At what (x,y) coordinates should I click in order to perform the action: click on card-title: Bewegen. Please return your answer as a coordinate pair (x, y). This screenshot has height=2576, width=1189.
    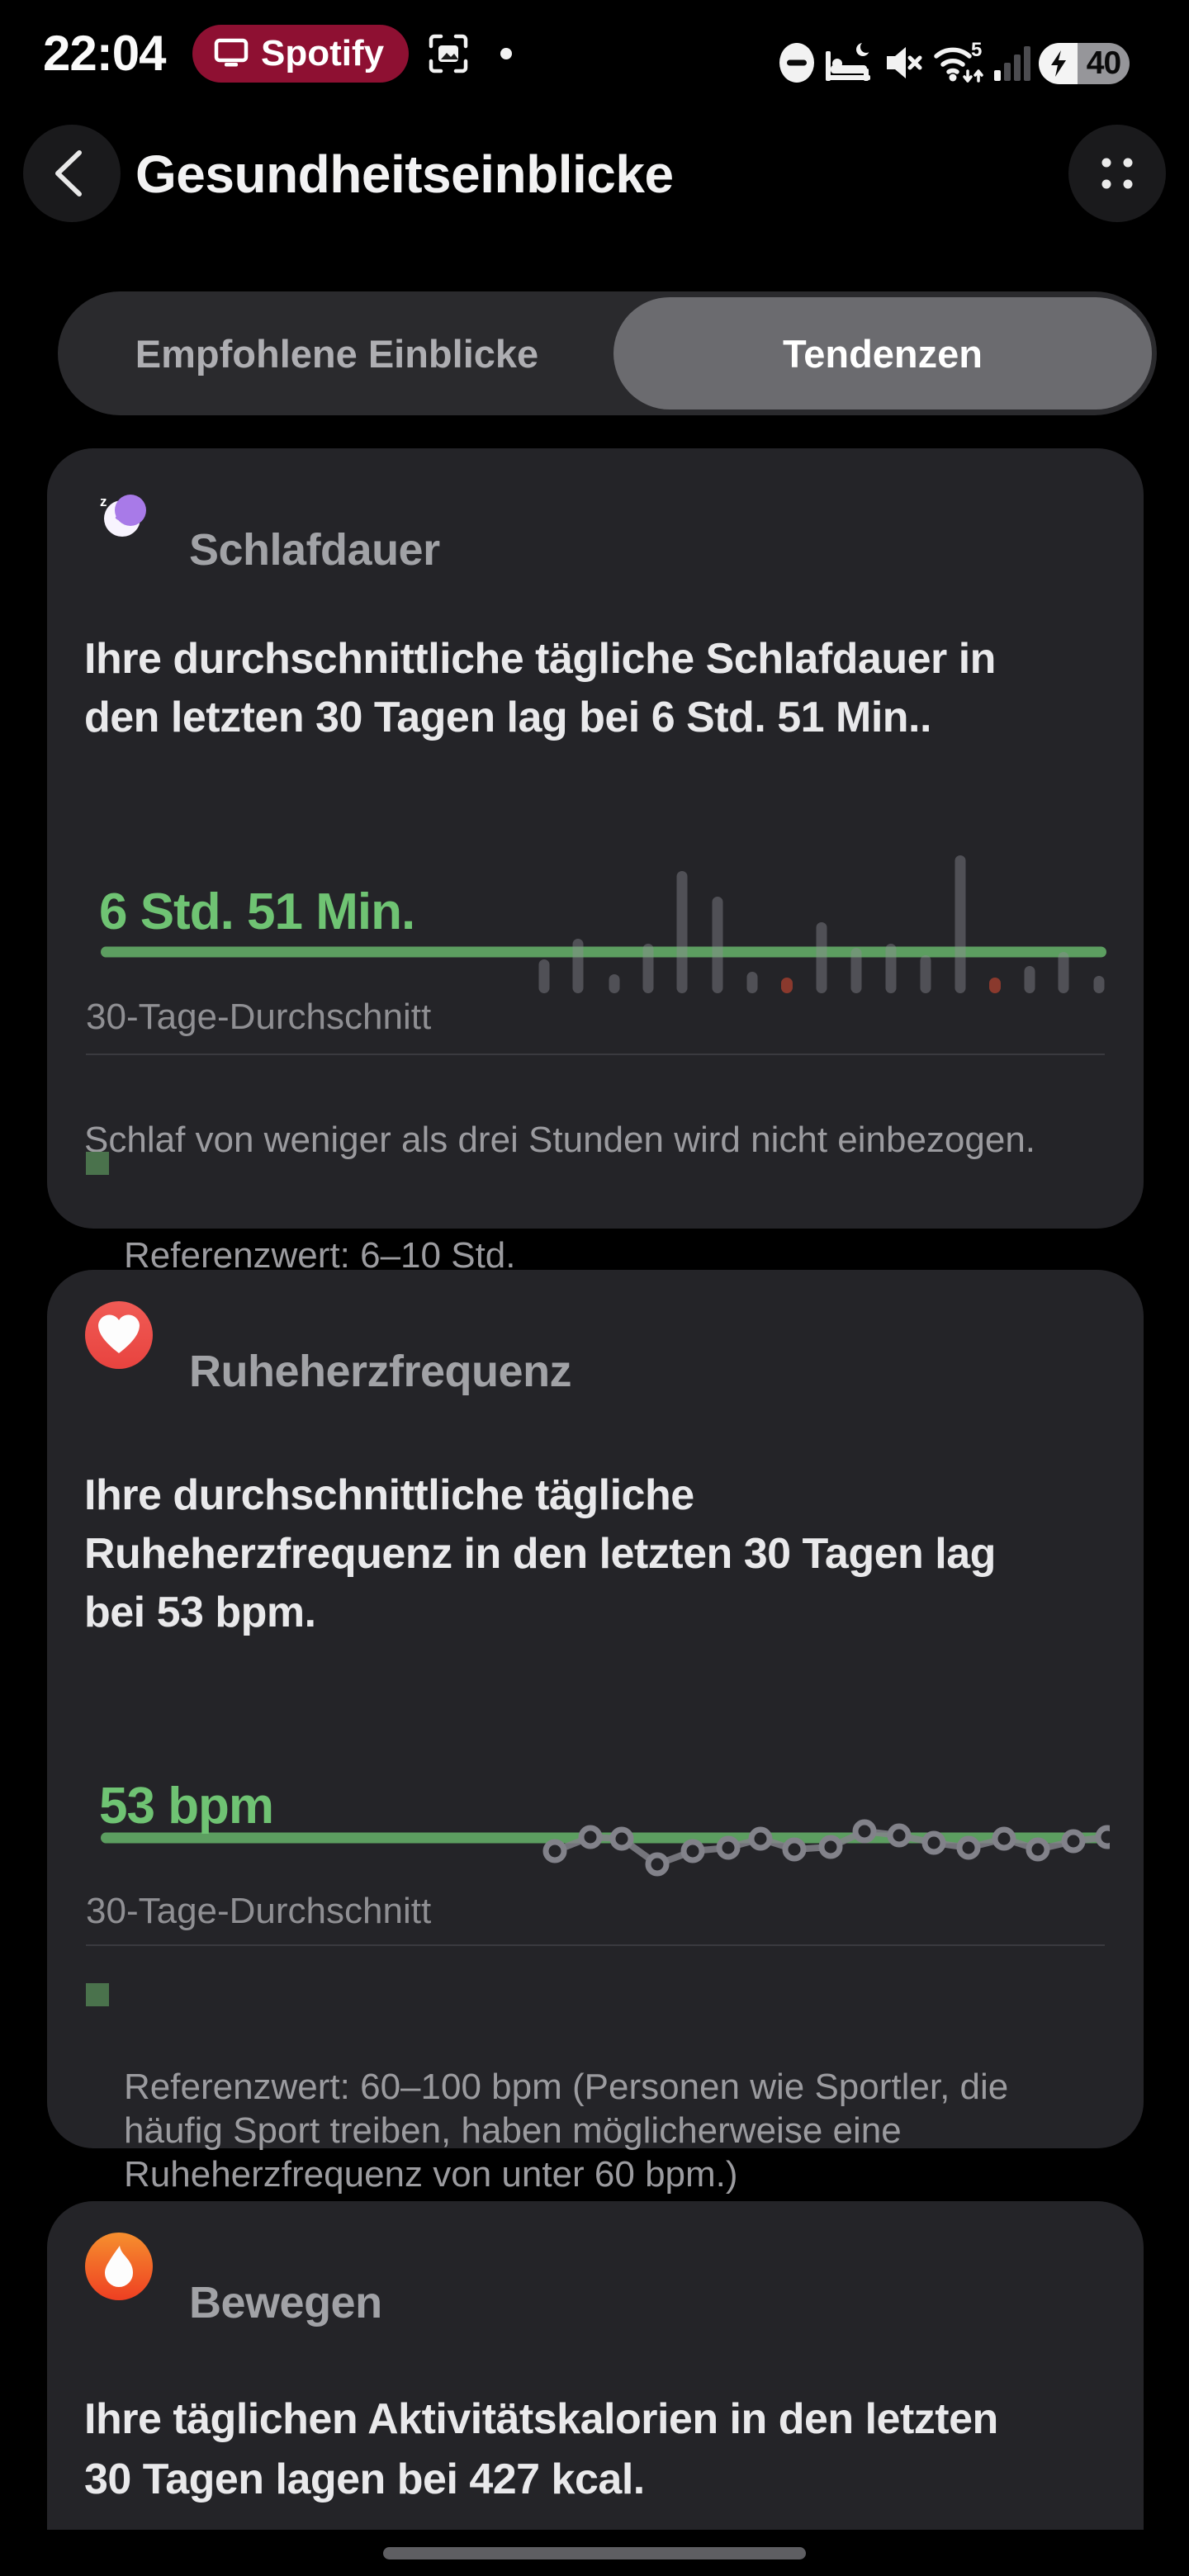
    Looking at the image, I should click on (285, 2302).